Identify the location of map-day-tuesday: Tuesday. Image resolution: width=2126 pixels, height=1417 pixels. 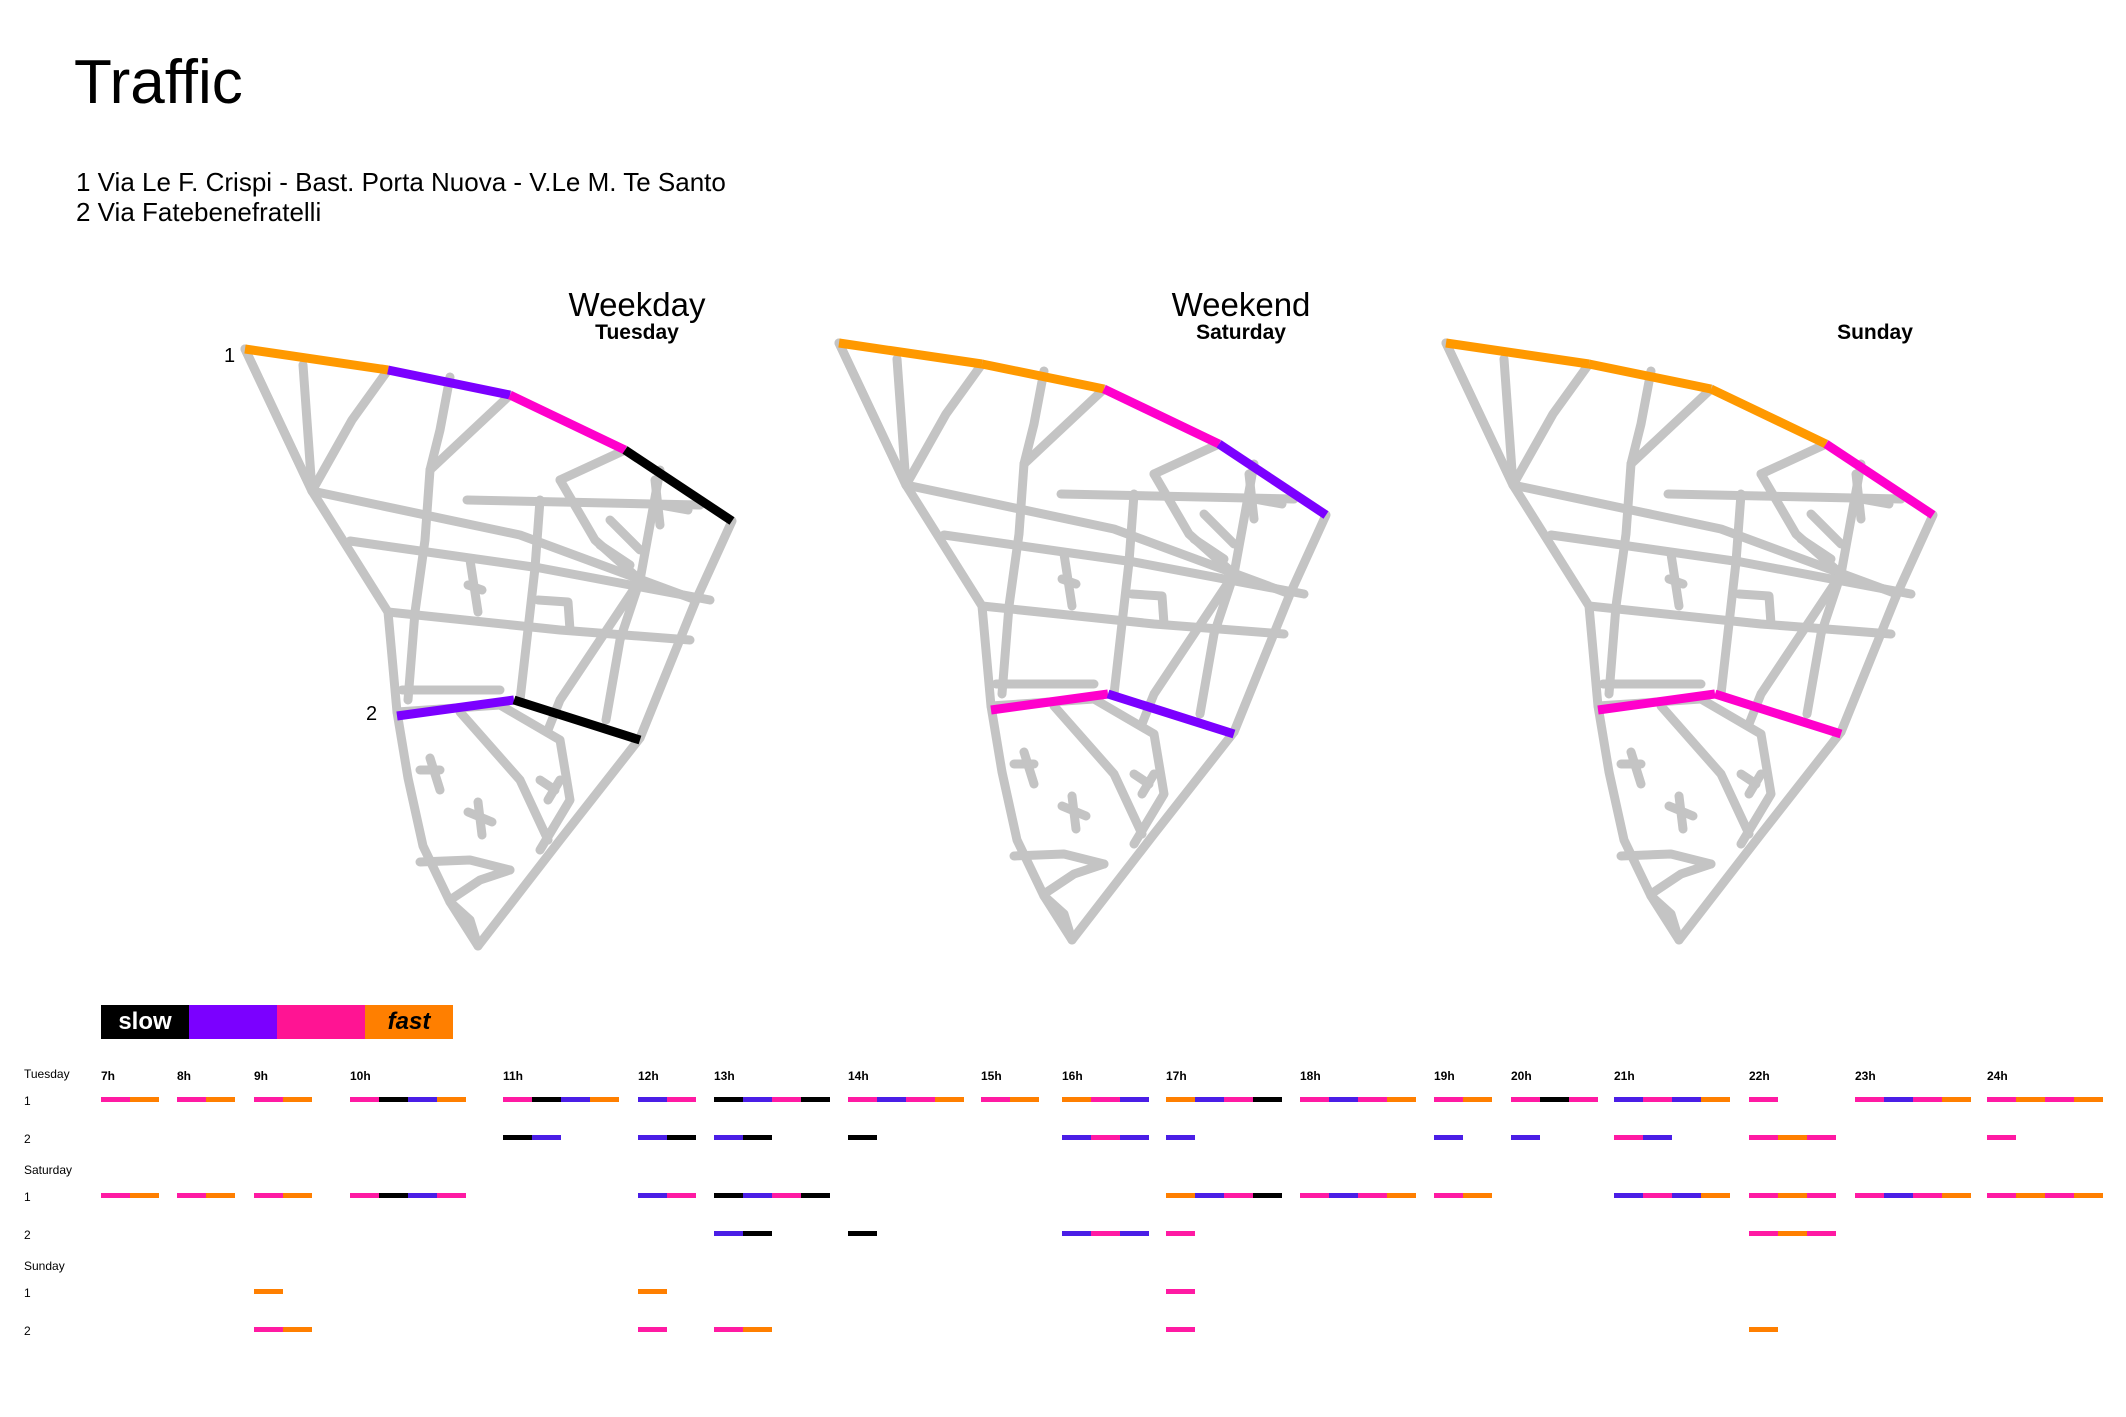
(637, 332).